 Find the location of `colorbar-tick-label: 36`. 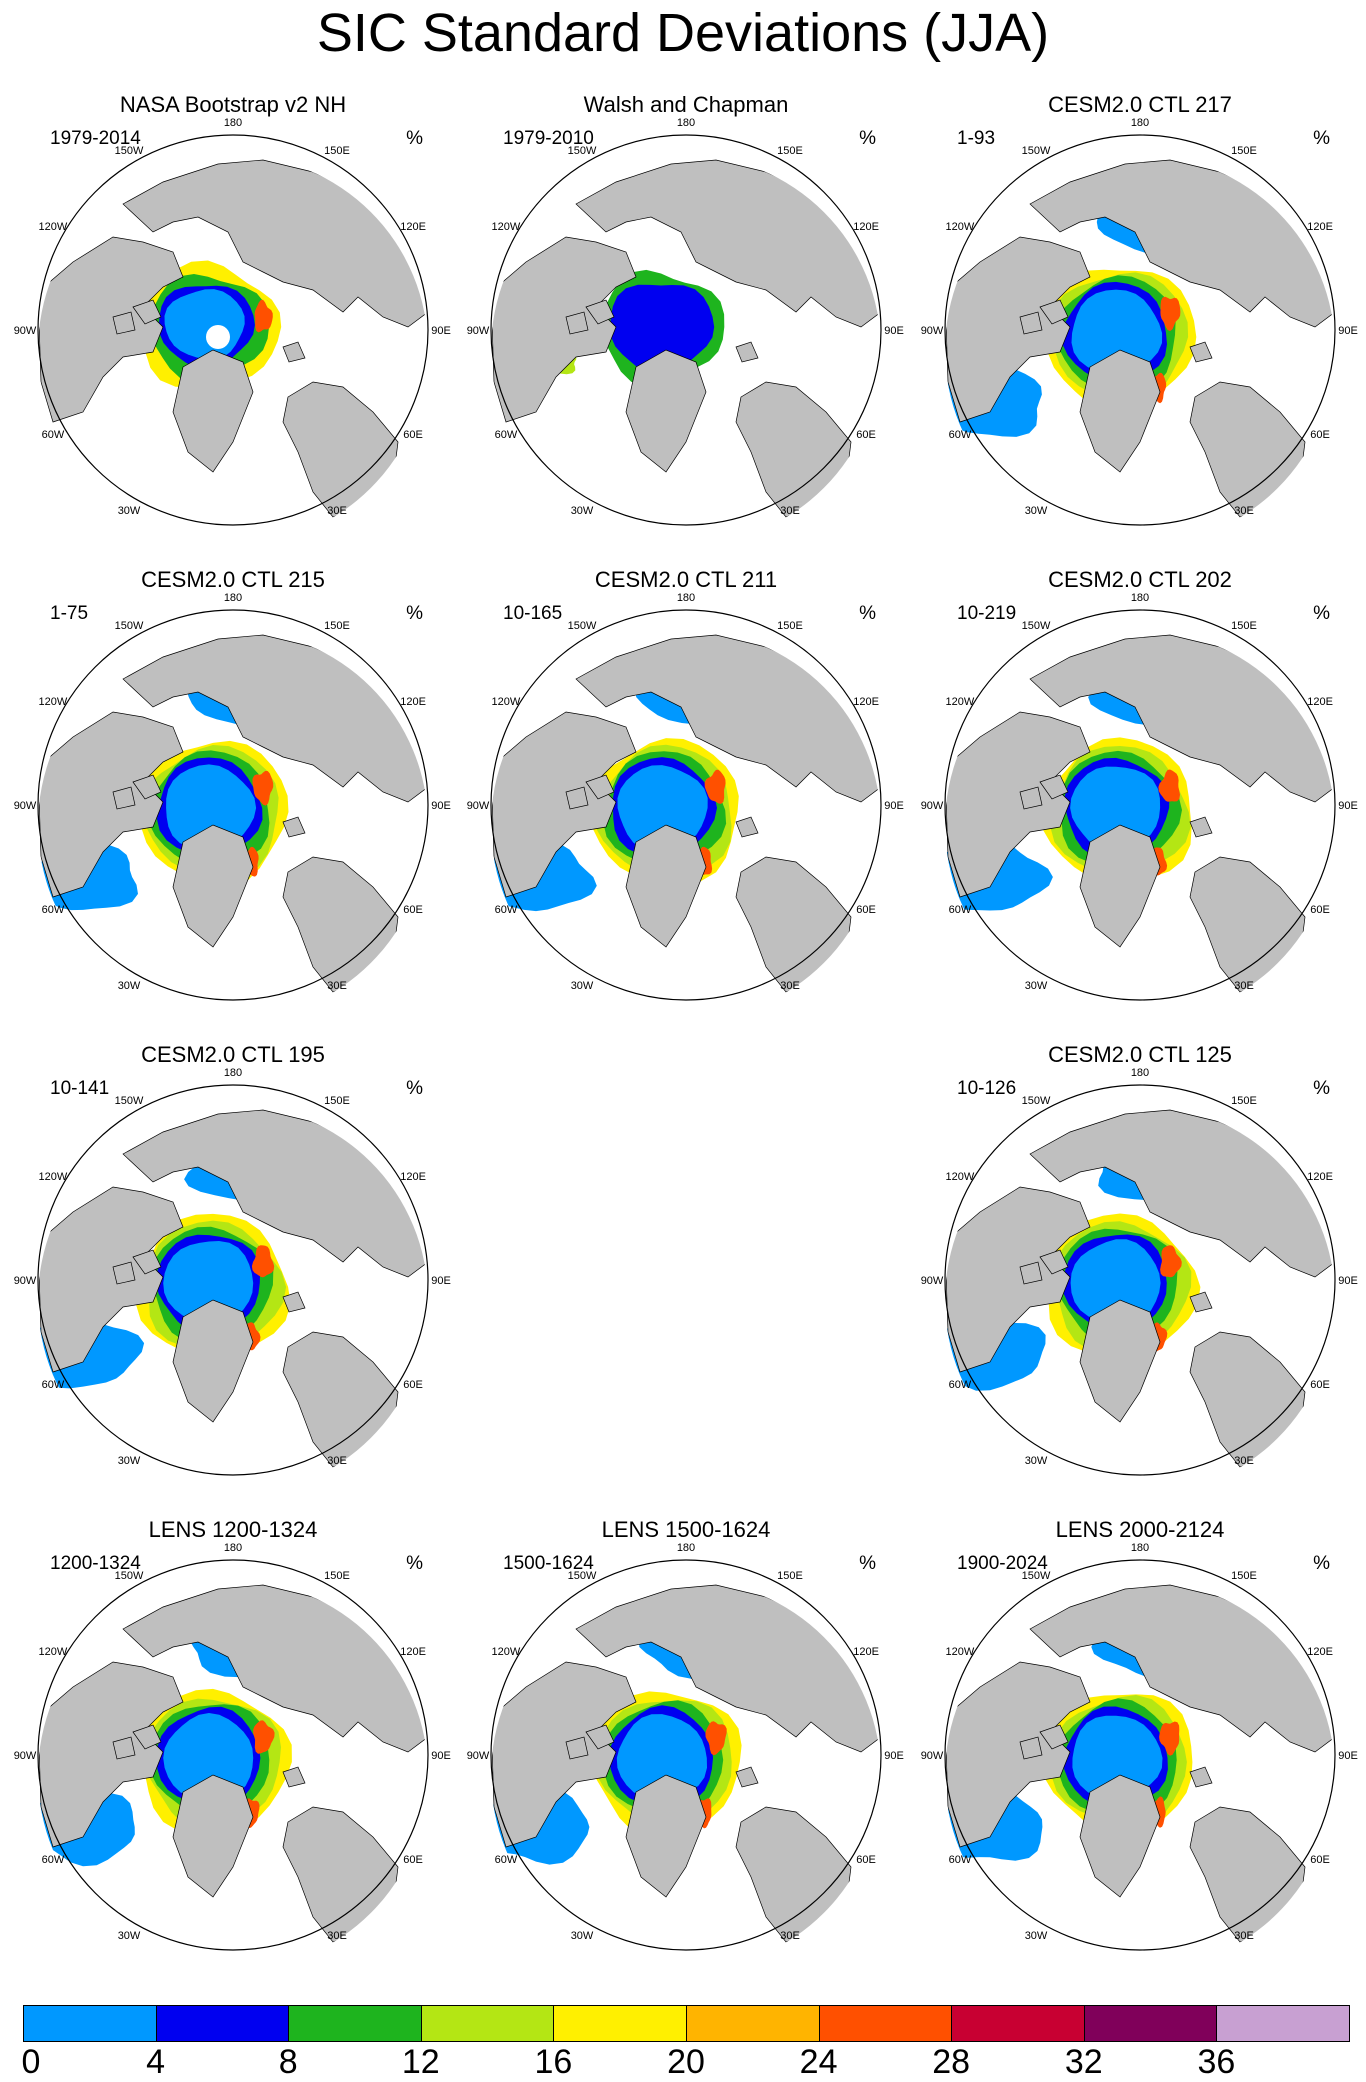

colorbar-tick-label: 36 is located at coordinates (1216, 2062).